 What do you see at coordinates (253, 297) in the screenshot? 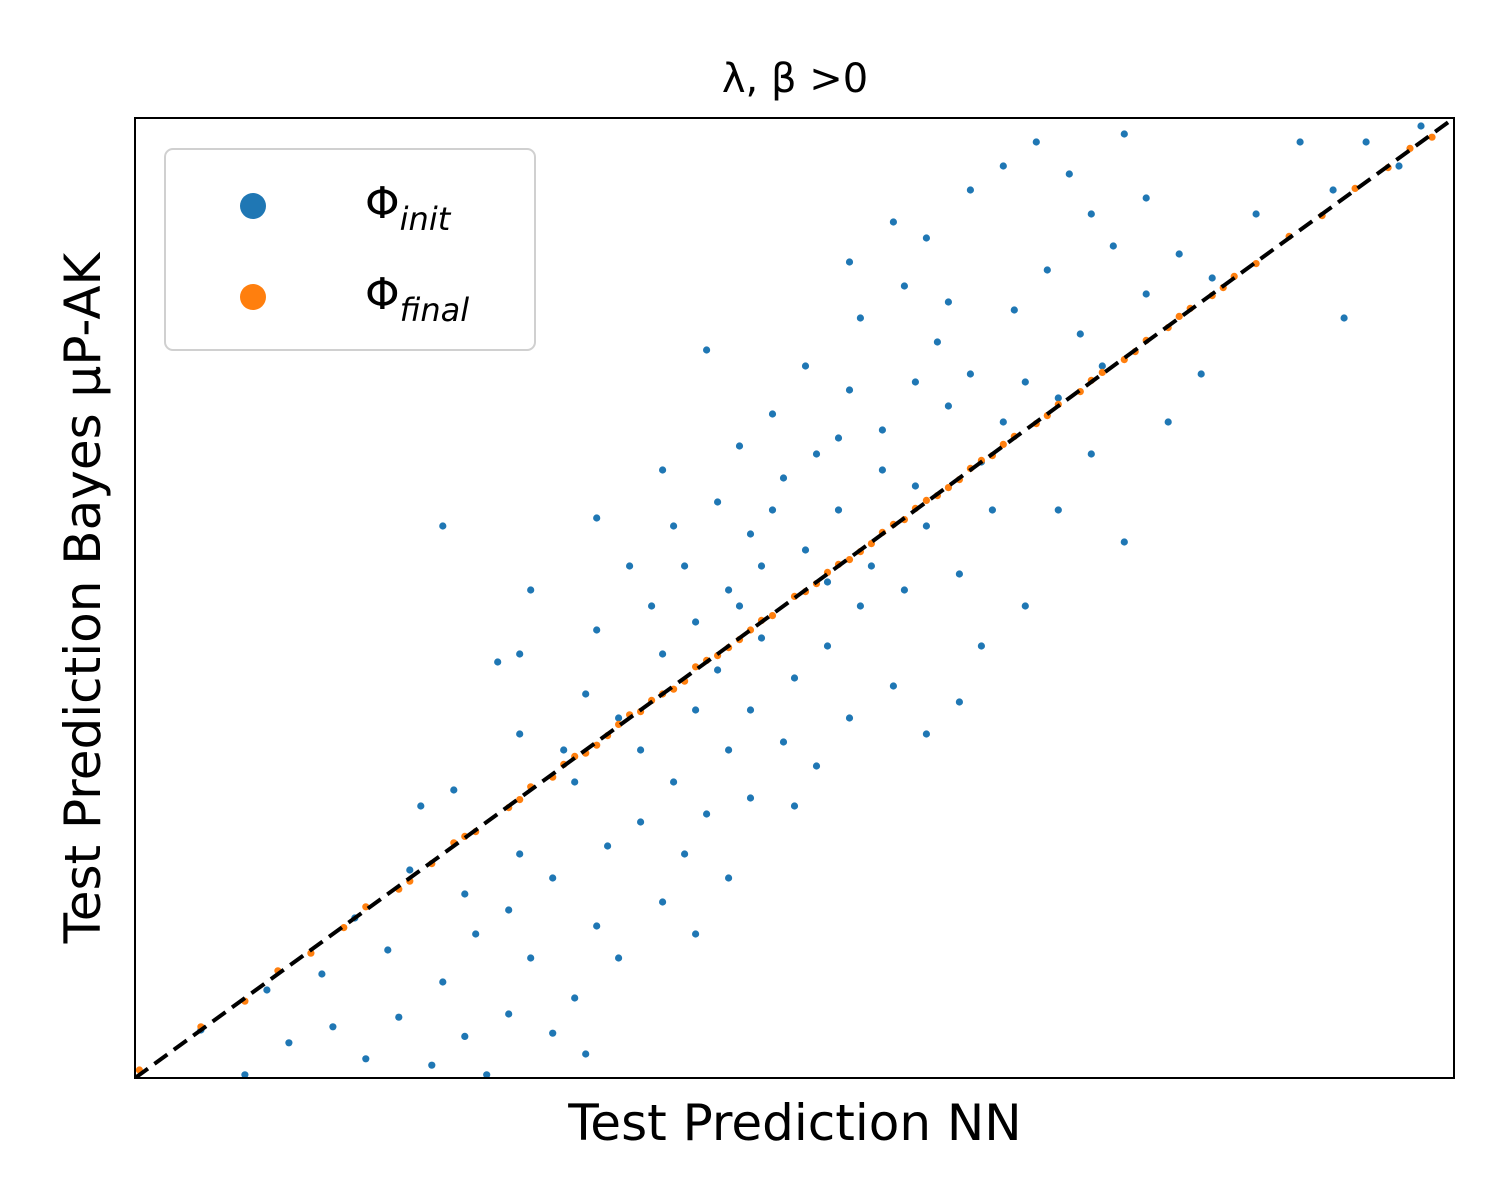
I see `legend-marker-final` at bounding box center [253, 297].